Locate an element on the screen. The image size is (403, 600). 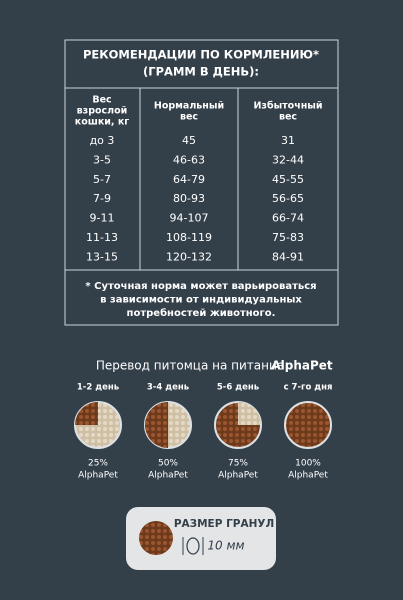
brand: AlphaPet is located at coordinates (302, 366).